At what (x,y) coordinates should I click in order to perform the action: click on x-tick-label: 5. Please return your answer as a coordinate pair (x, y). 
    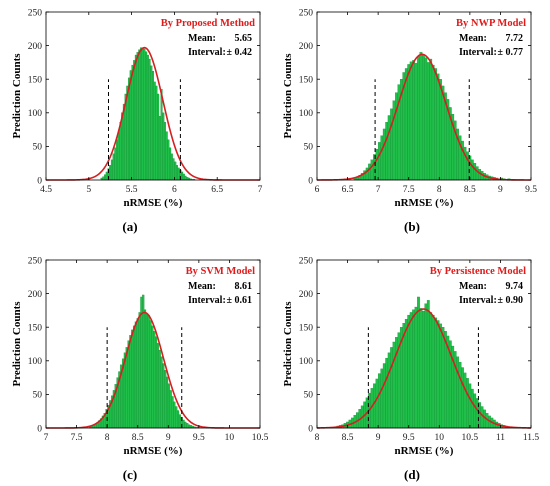
    Looking at the image, I should click on (88, 190).